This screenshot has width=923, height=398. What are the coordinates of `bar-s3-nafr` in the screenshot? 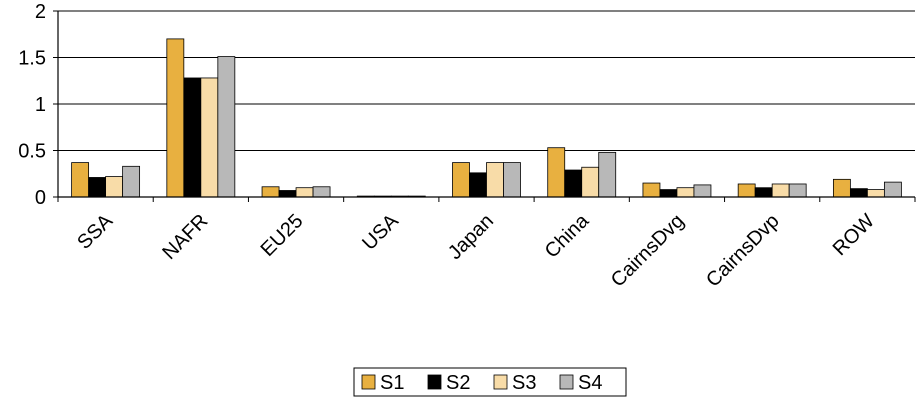 It's located at (209, 137).